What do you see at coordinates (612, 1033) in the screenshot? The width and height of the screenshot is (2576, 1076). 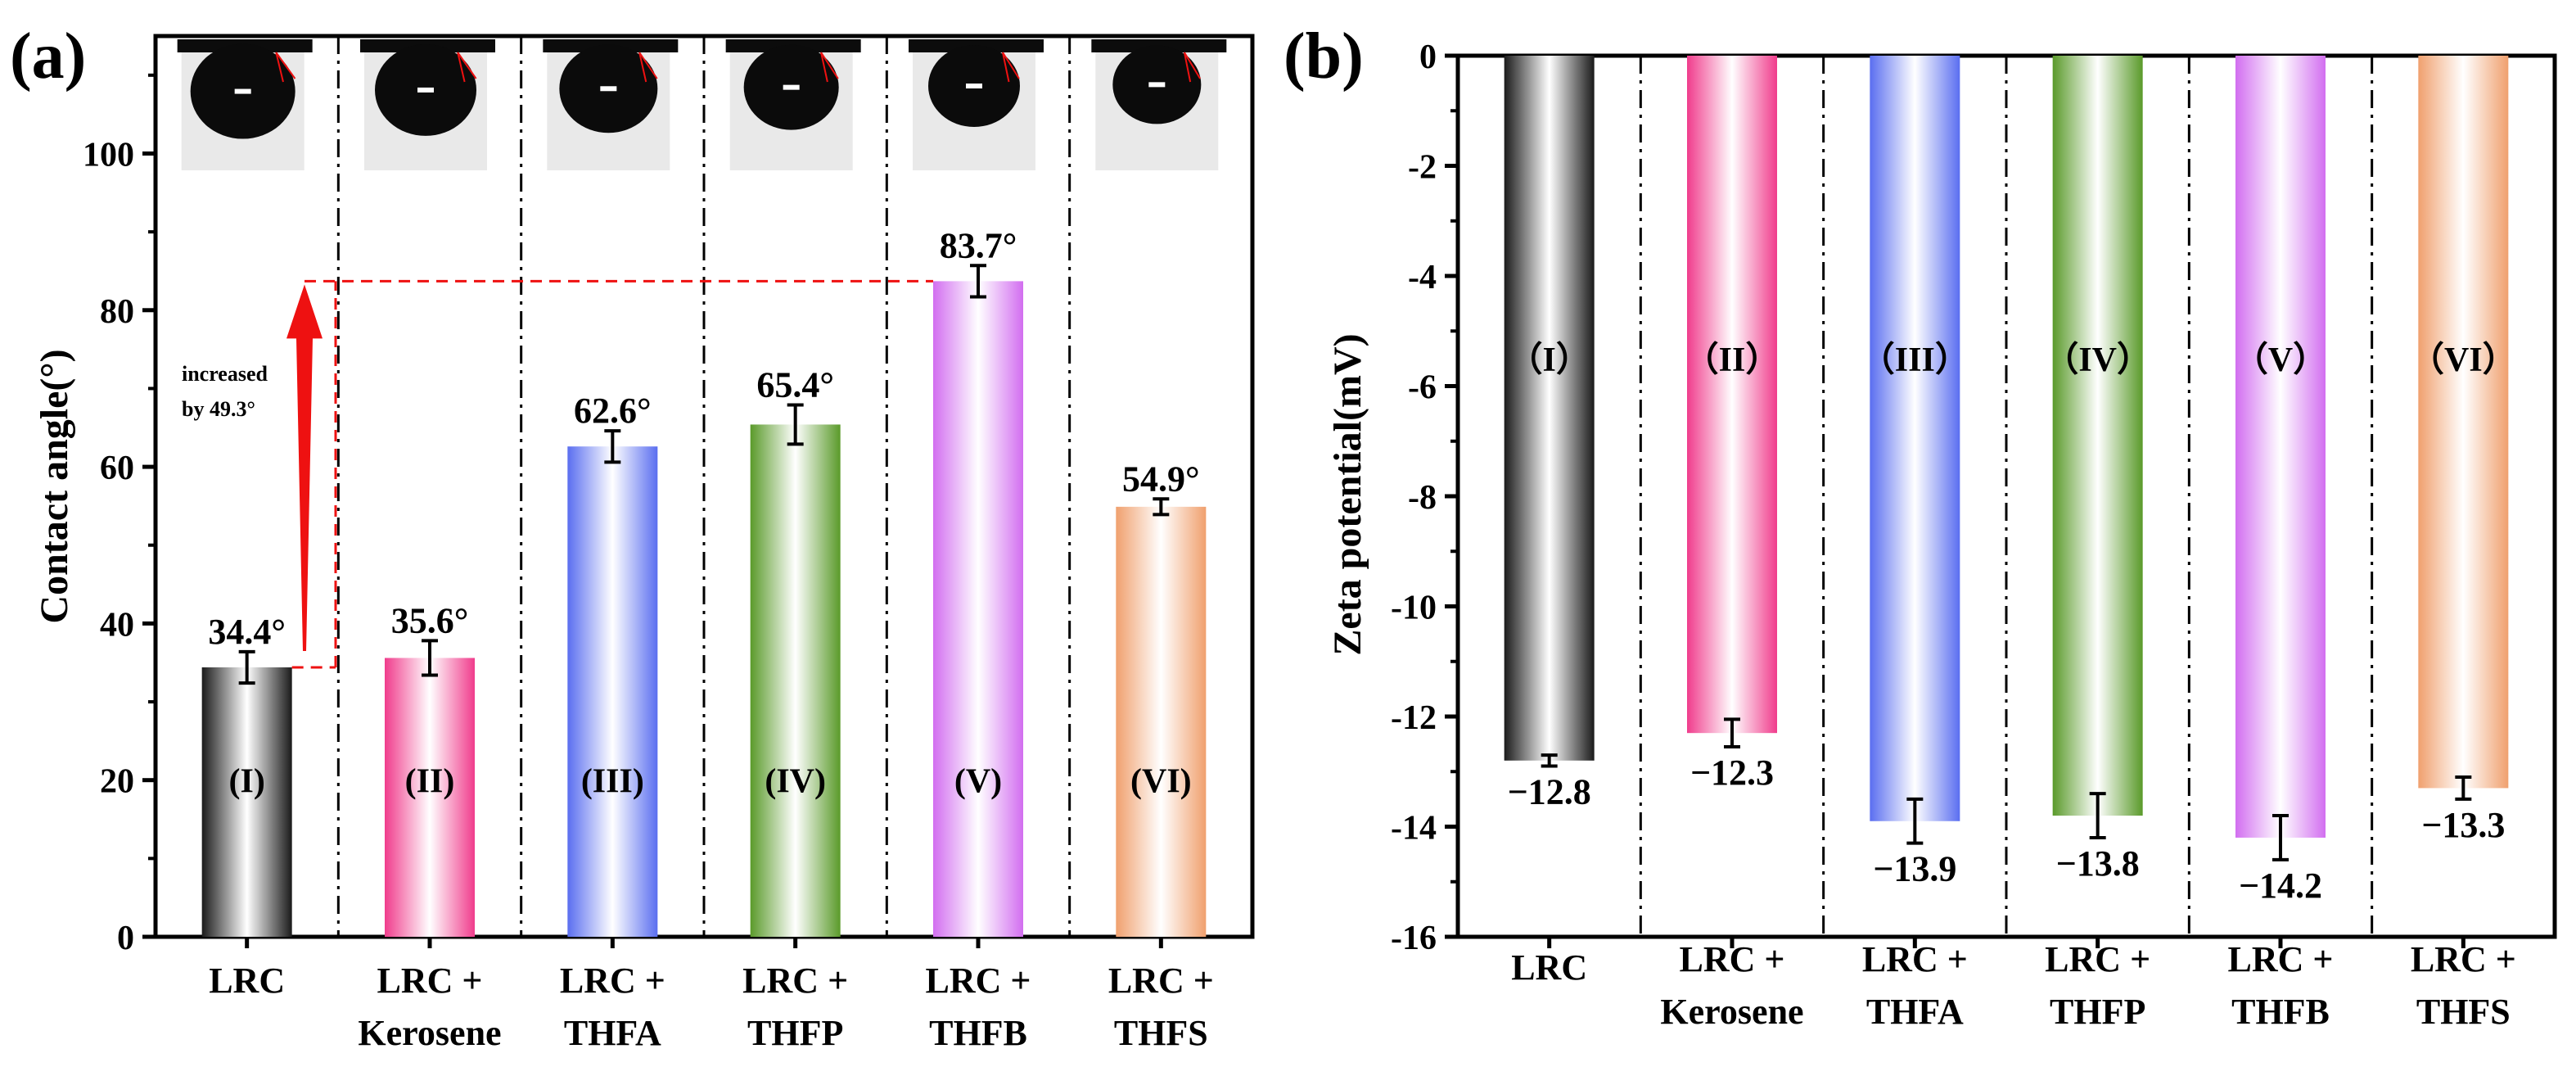 I see `x-tick-label: THFA` at bounding box center [612, 1033].